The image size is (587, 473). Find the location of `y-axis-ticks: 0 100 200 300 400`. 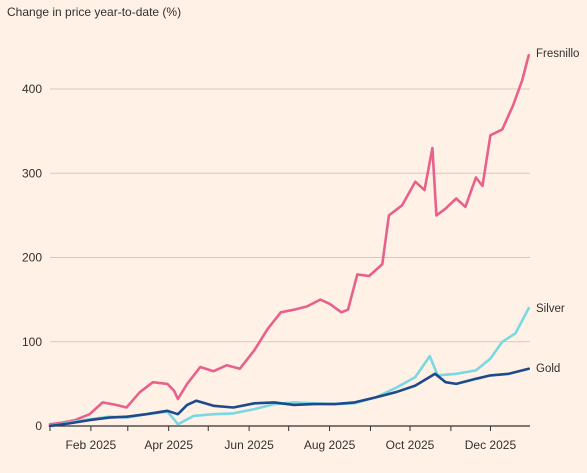

y-axis-ticks: 0 100 200 300 400 is located at coordinates (32, 257).